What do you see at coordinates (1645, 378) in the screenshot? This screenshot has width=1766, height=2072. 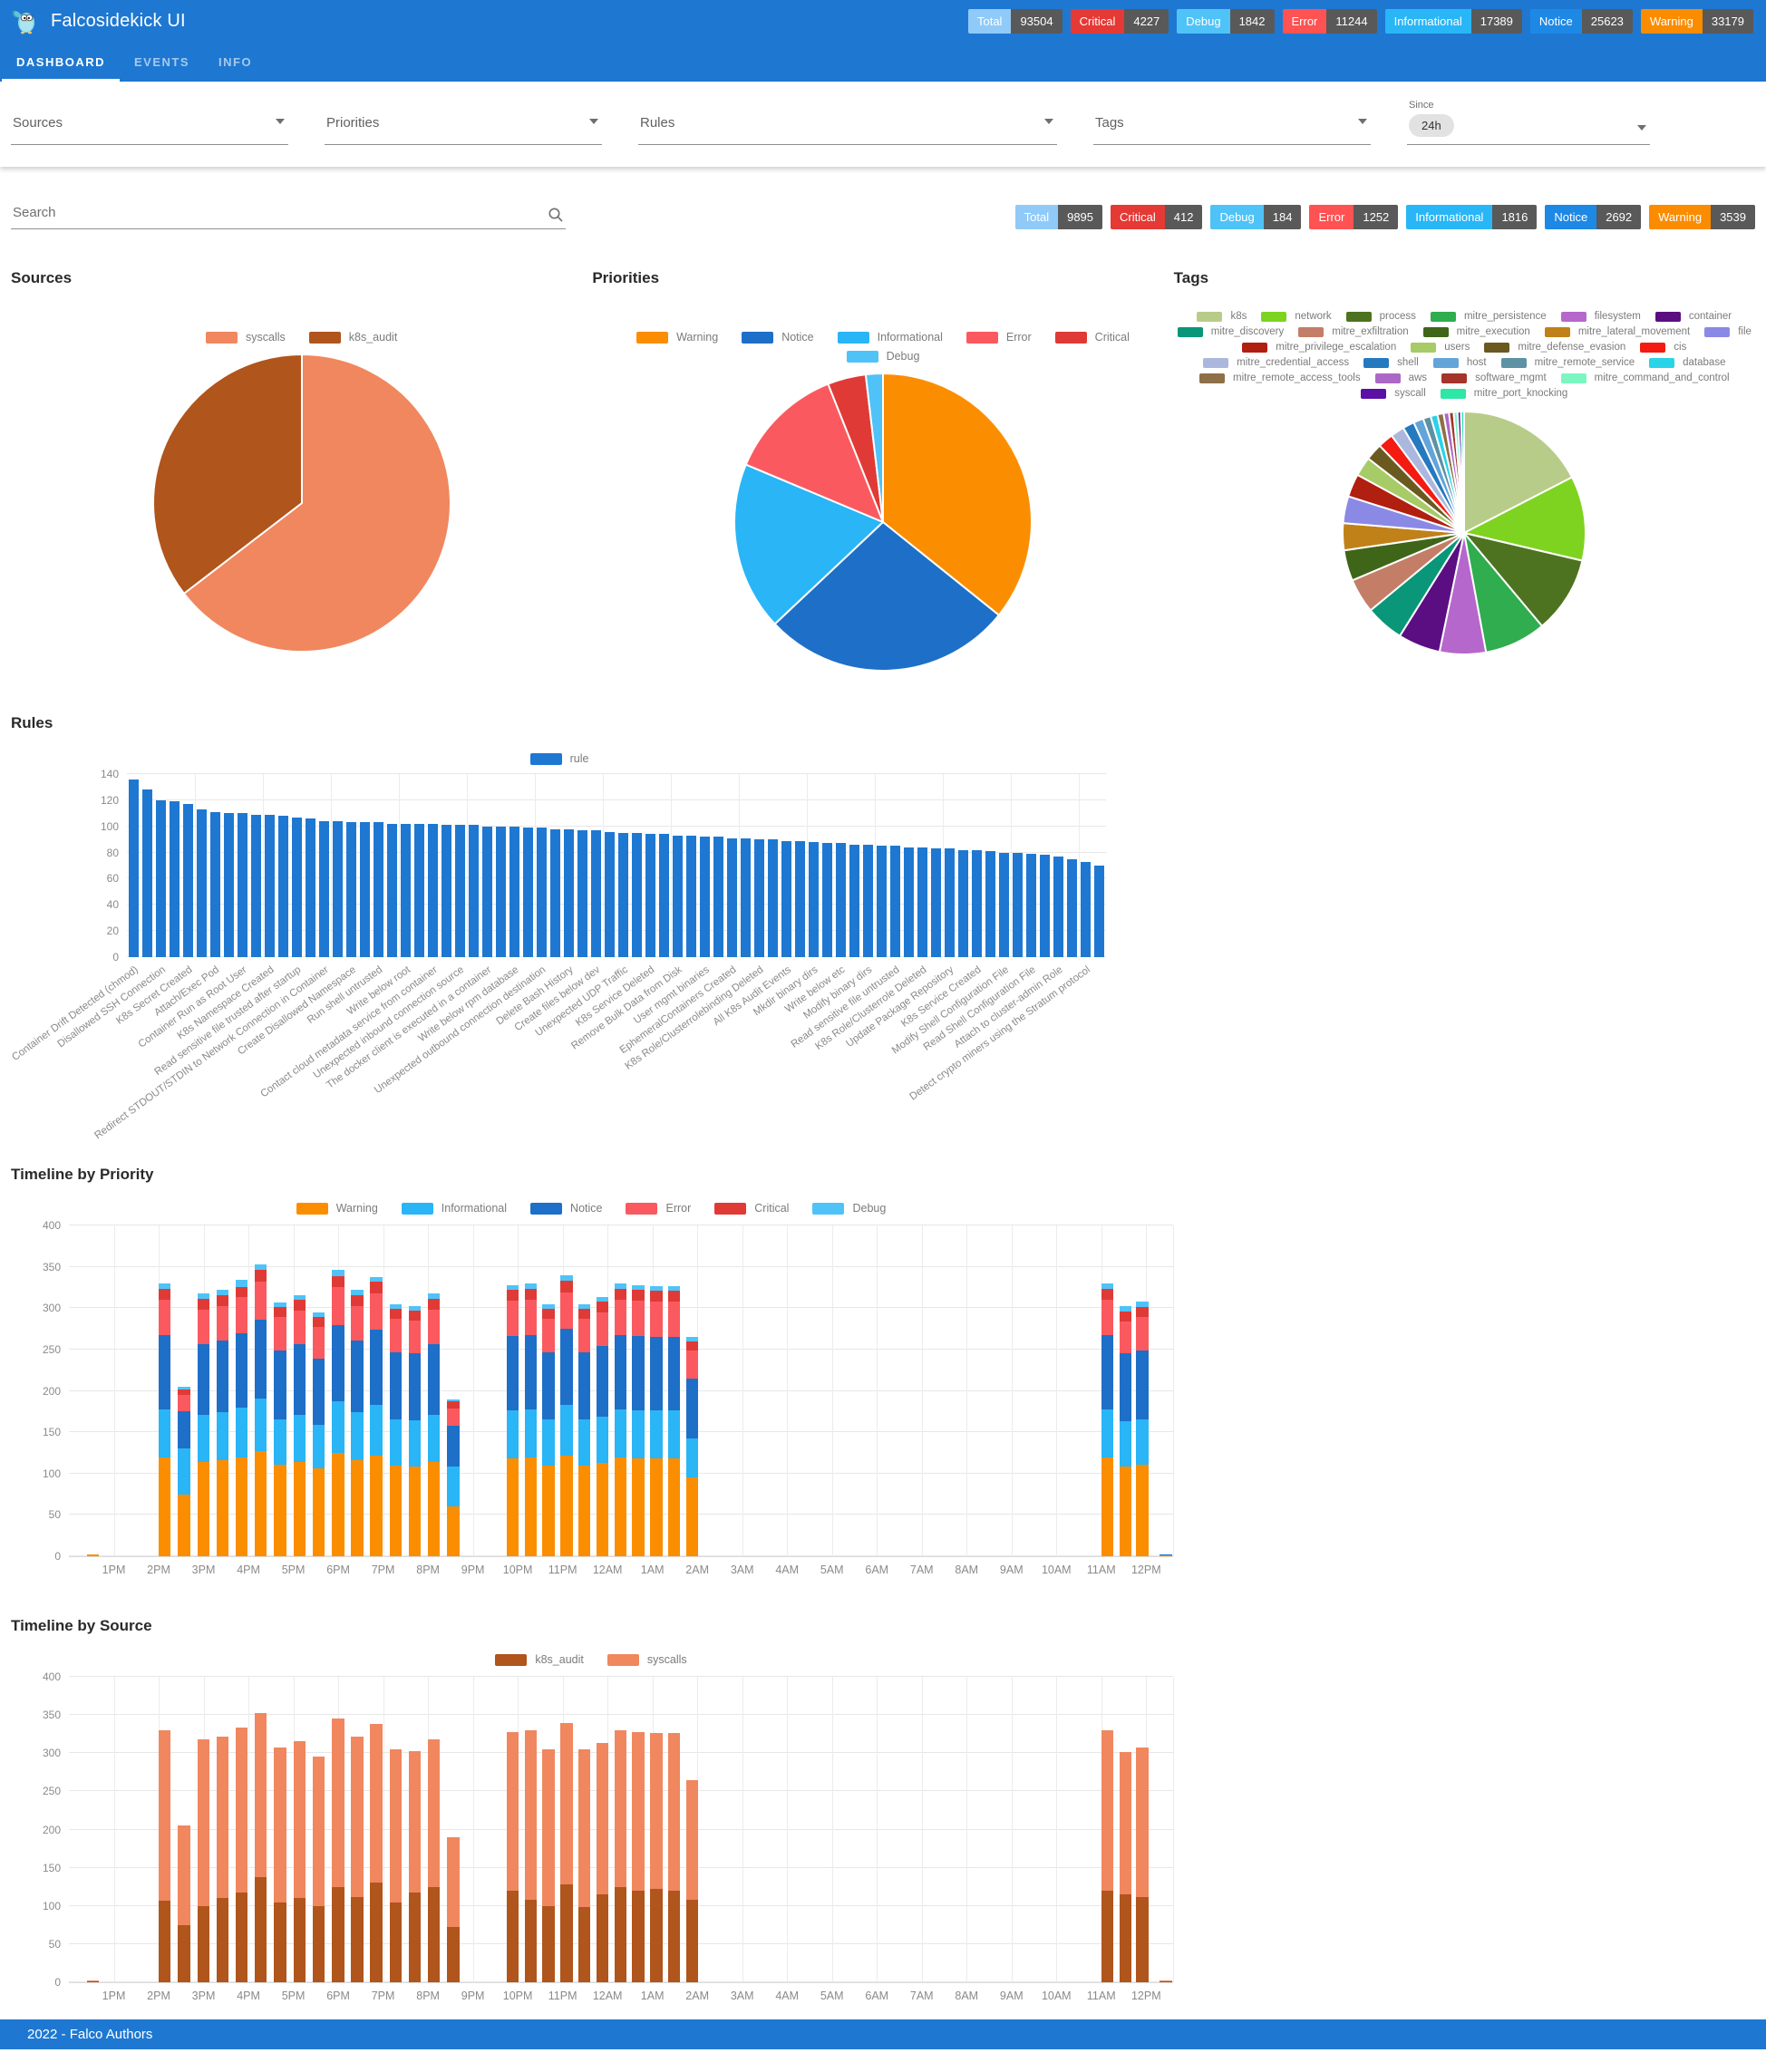 I see `legend-item-mitre-command-and-control: mitre_command_and_control` at bounding box center [1645, 378].